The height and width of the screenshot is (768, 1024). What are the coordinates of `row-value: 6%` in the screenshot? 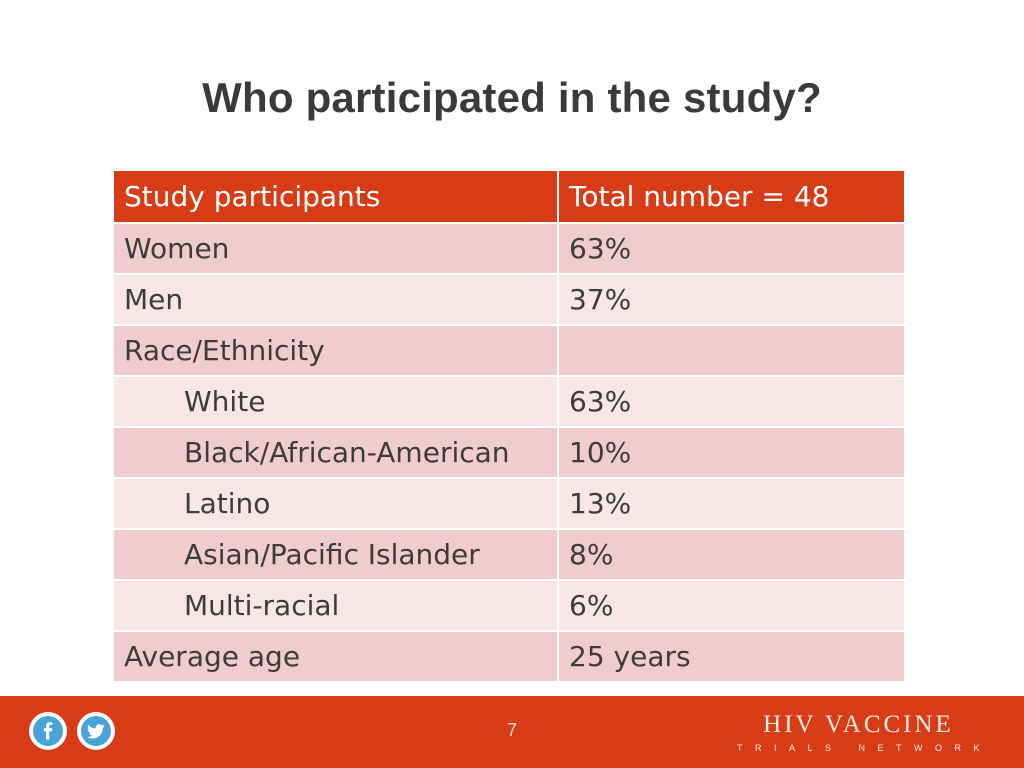 It's located at (731, 606).